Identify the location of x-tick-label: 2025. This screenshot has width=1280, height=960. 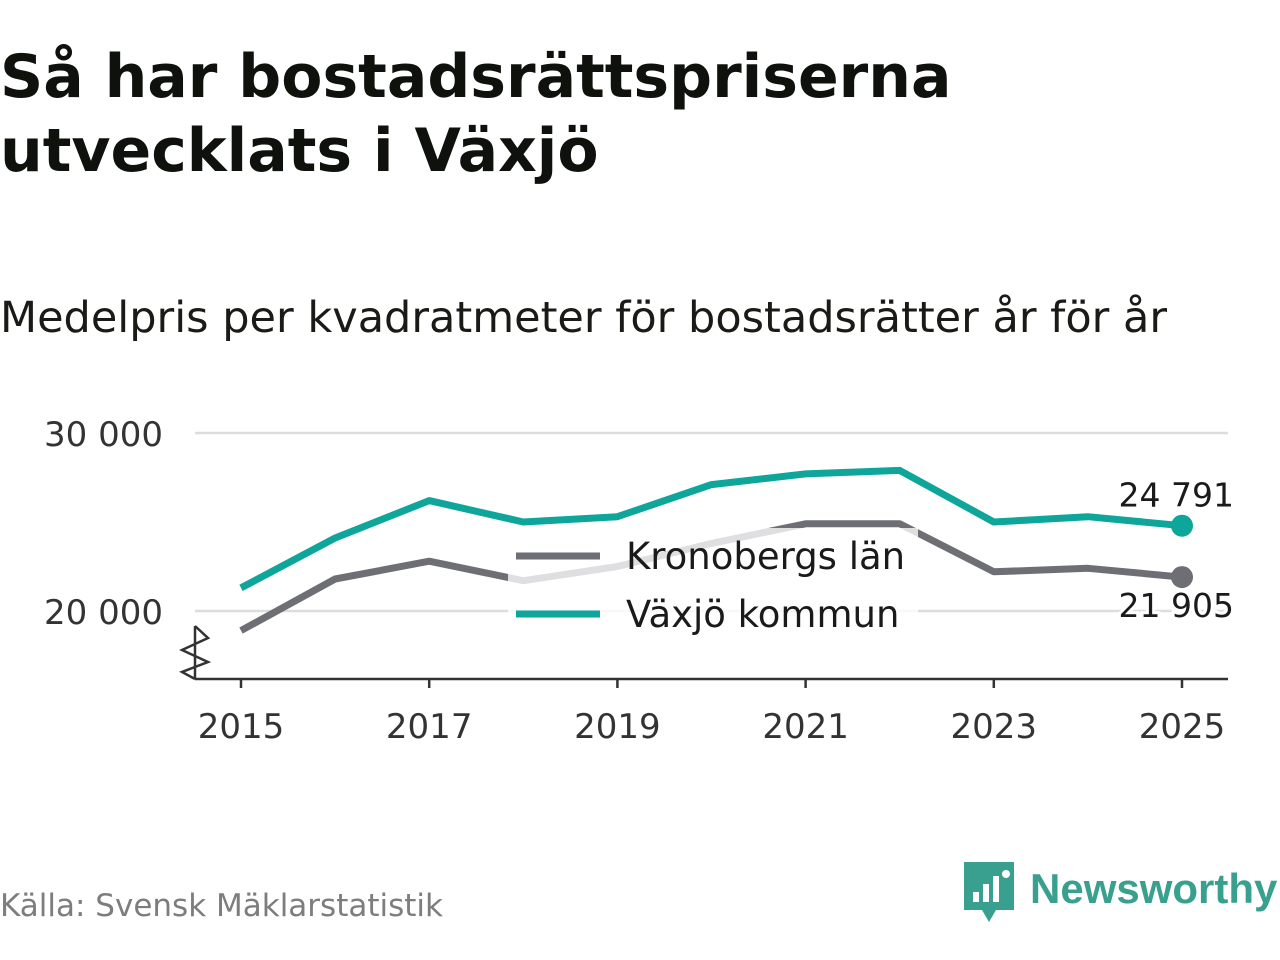
(1182, 727).